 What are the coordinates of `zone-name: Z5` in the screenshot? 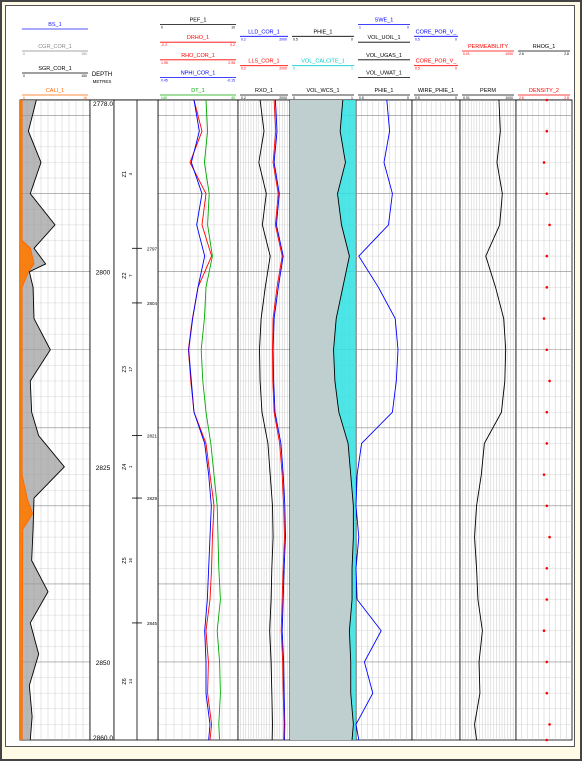 It's located at (125, 560).